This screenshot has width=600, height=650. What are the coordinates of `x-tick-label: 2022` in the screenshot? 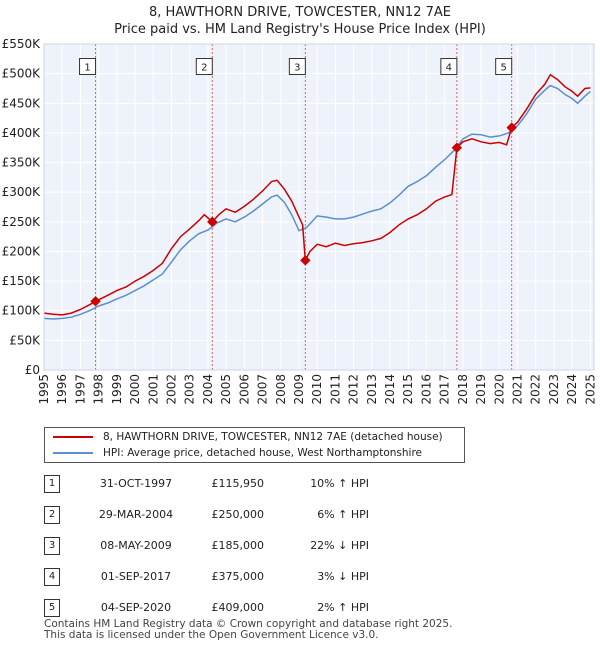 It's located at (536, 389).